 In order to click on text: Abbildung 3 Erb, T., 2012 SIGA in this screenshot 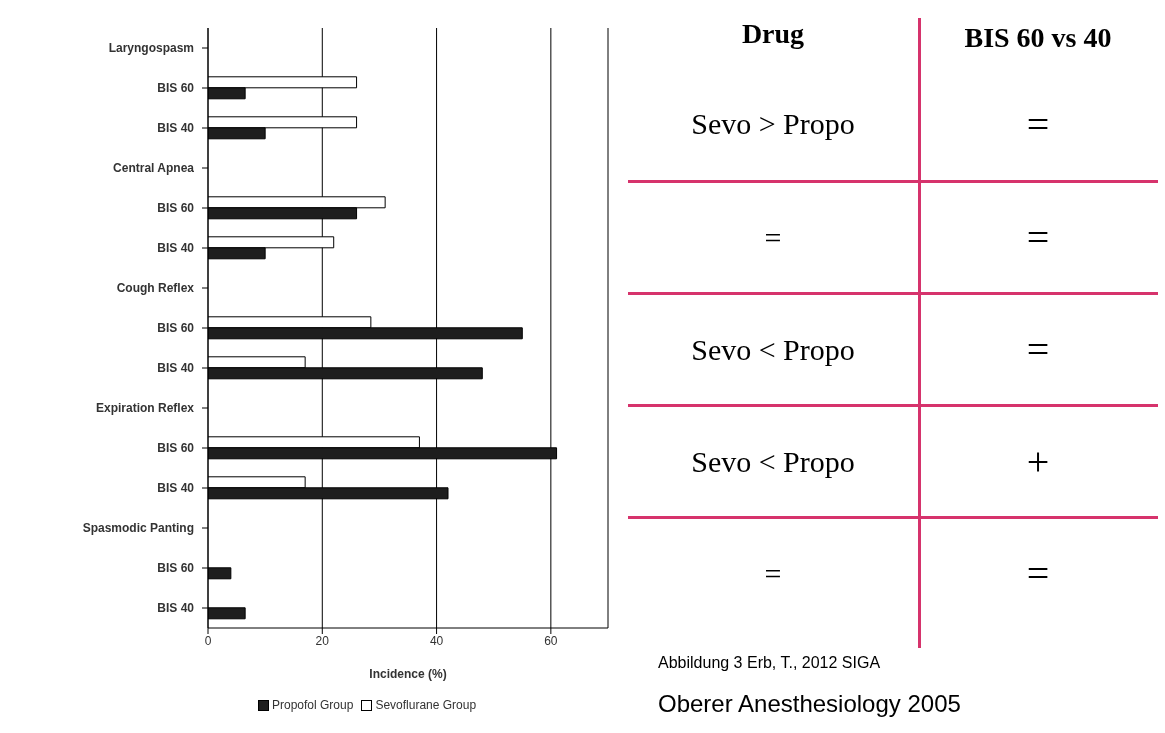, I will do `click(769, 663)`.